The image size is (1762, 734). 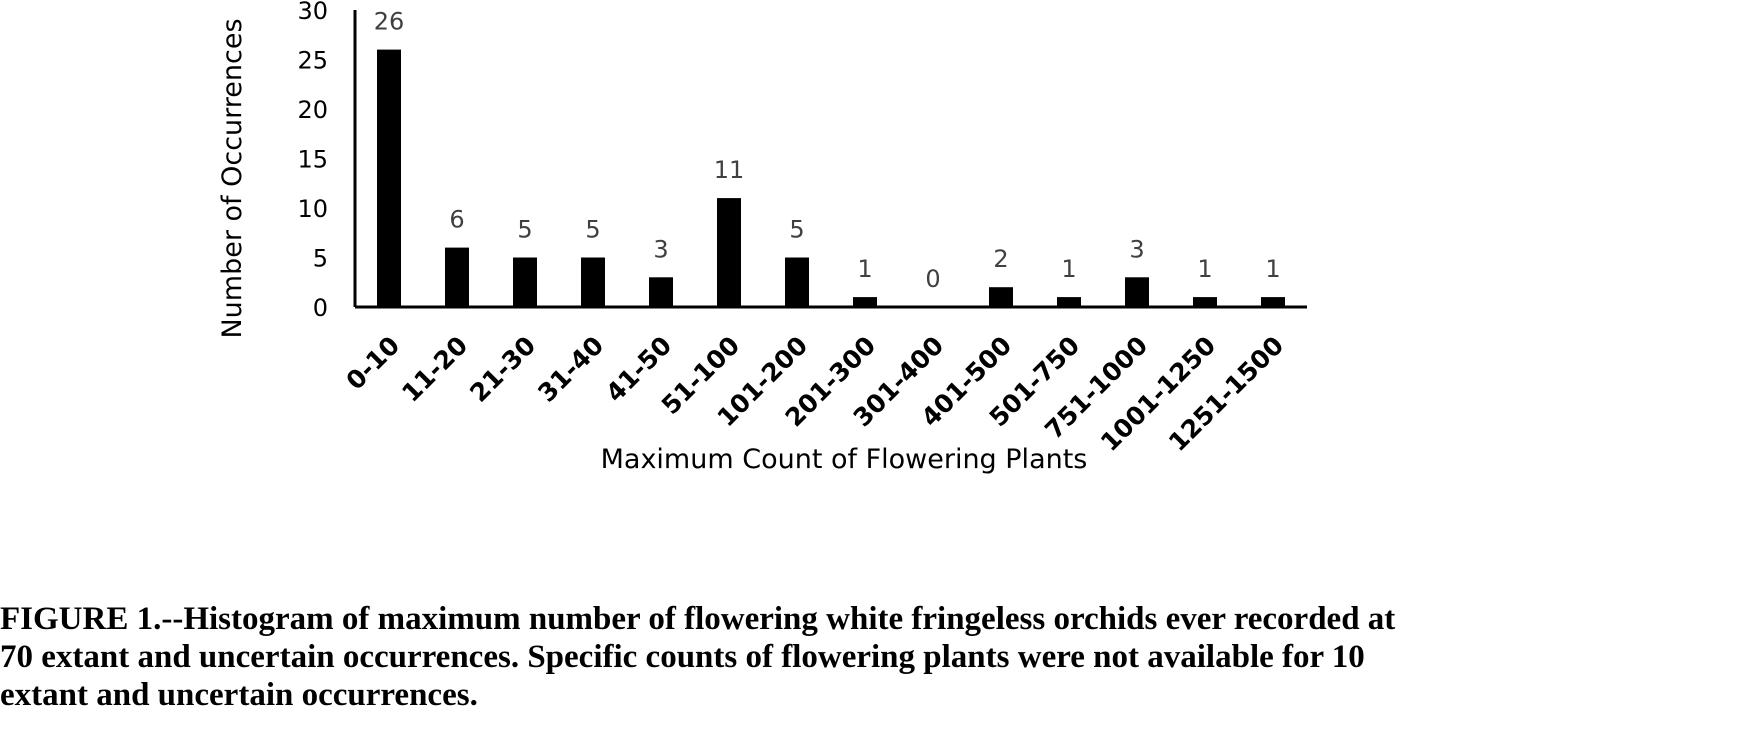 I want to click on y-axis-ticks: 0 5 10 15 20 25 30, so click(x=312, y=161).